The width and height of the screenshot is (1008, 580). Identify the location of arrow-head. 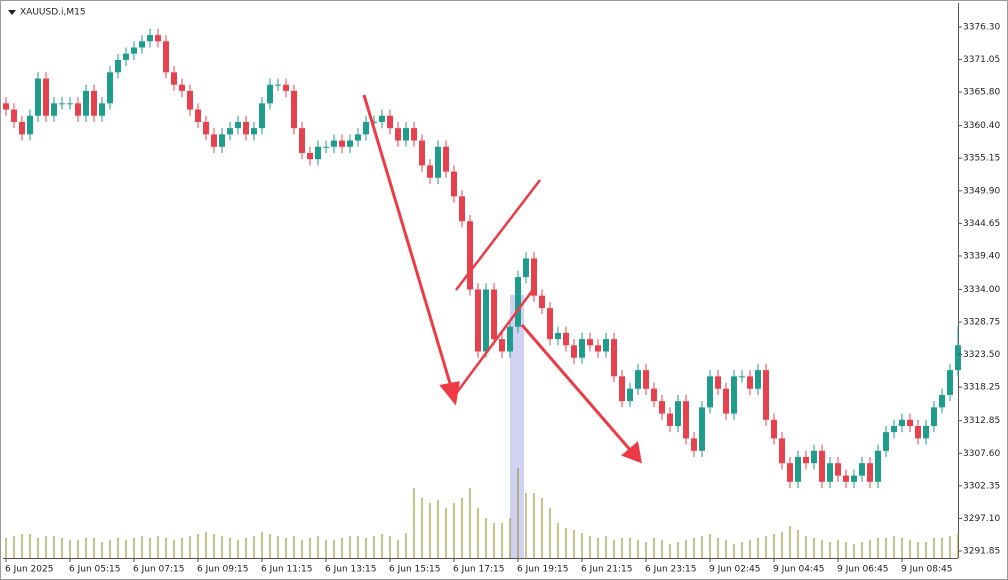
(631, 452).